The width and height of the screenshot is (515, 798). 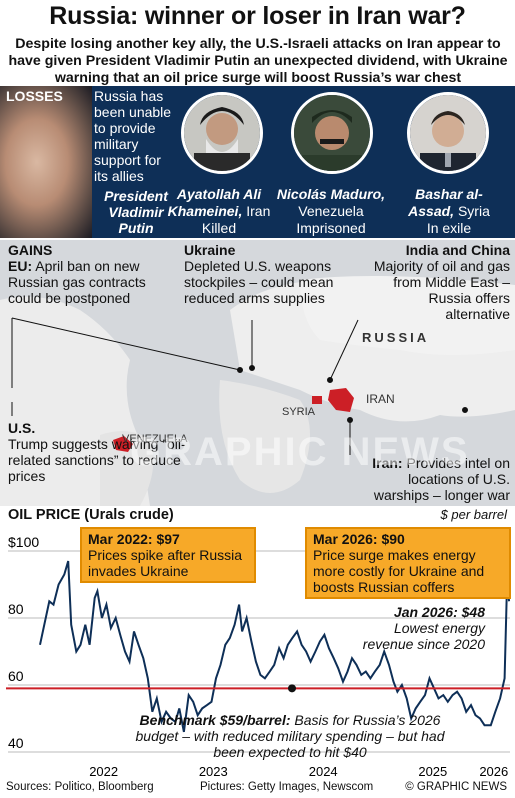 I want to click on footer-logo: © GRAPHIC NEWS, so click(x=456, y=787).